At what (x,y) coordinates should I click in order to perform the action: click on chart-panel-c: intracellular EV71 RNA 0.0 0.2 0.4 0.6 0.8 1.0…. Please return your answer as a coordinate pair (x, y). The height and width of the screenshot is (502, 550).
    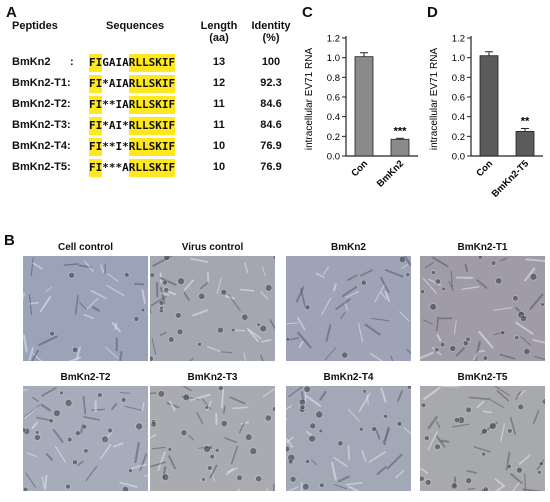
    Looking at the image, I should click on (361, 112).